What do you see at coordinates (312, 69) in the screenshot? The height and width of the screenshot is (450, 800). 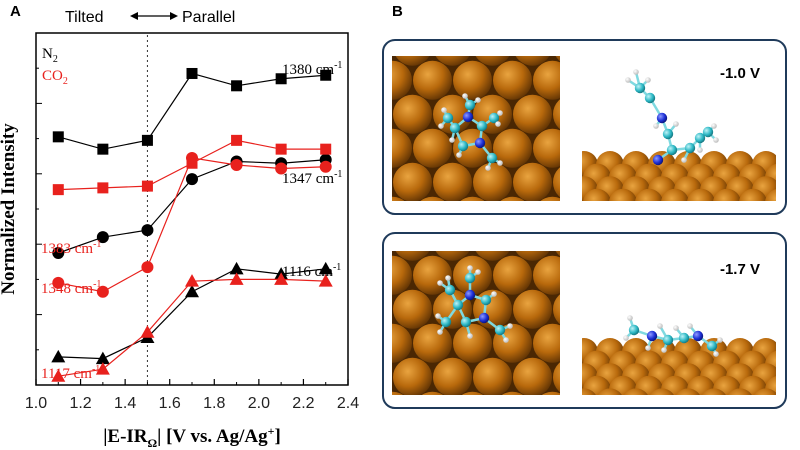 I see `peak-label-n2-1380: 1380 cm-1` at bounding box center [312, 69].